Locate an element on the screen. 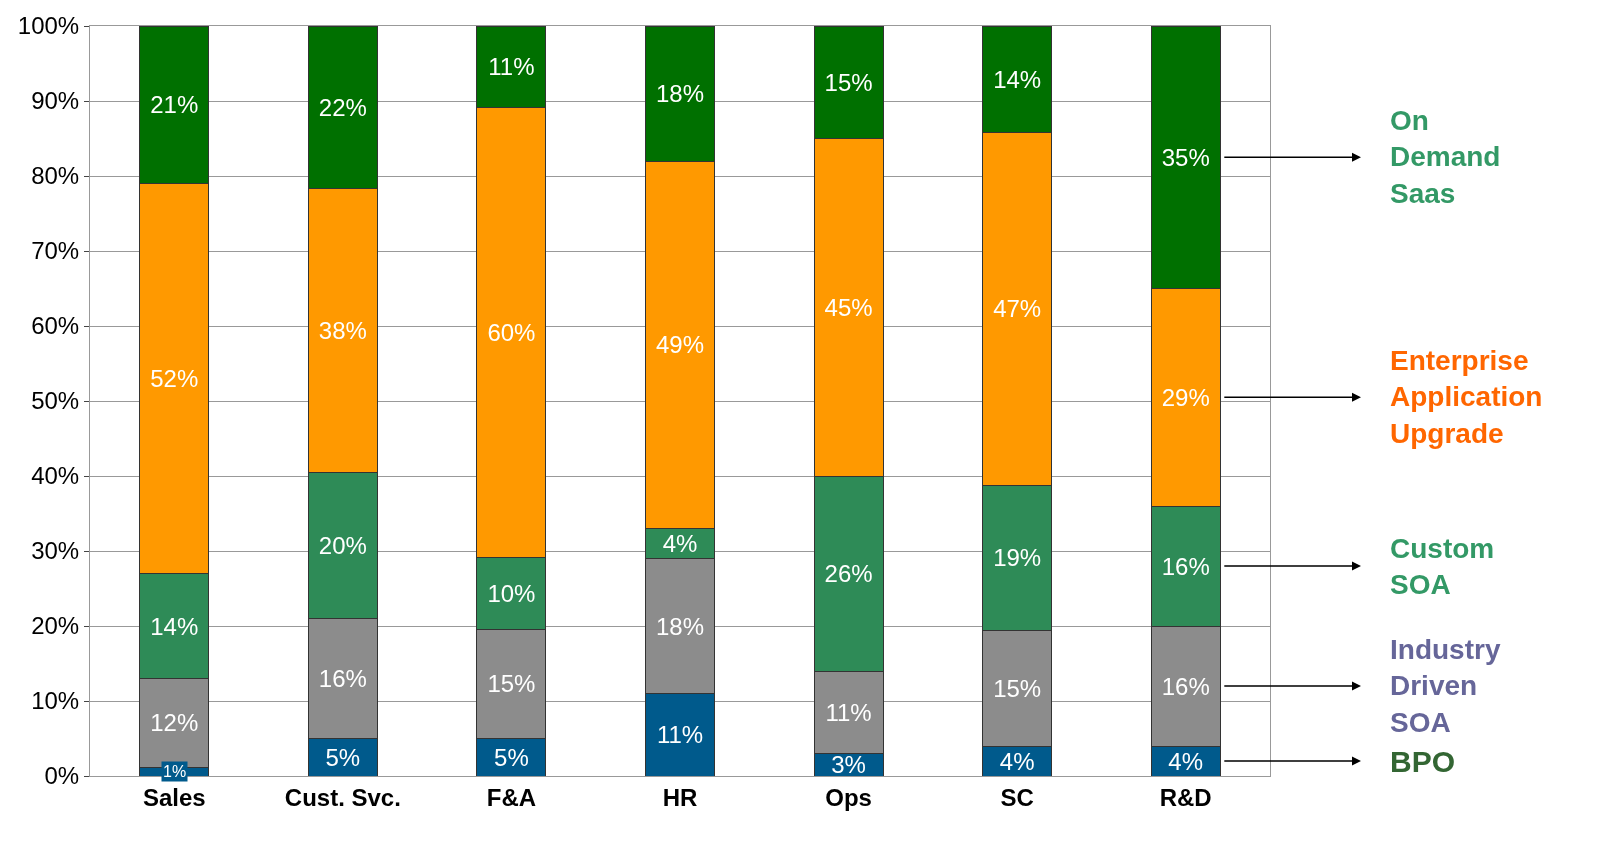  data-label: 47% is located at coordinates (1017, 309).